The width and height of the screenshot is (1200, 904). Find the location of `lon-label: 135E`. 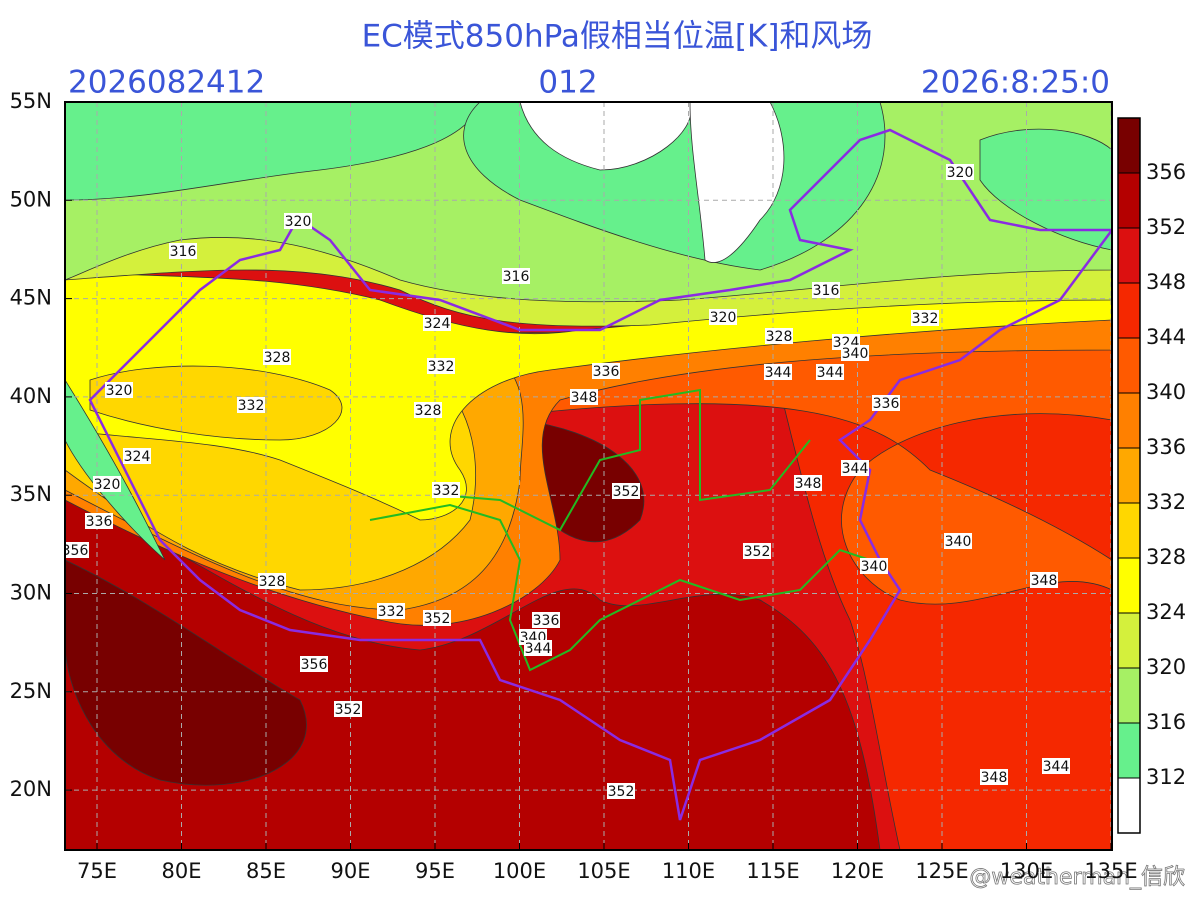

lon-label: 135E is located at coordinates (1110, 871).